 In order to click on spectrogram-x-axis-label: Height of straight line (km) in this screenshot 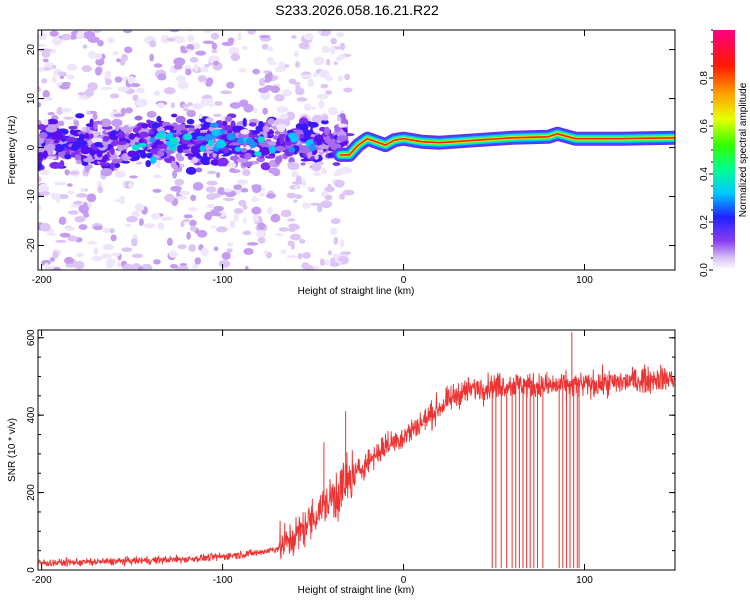, I will do `click(356, 291)`.